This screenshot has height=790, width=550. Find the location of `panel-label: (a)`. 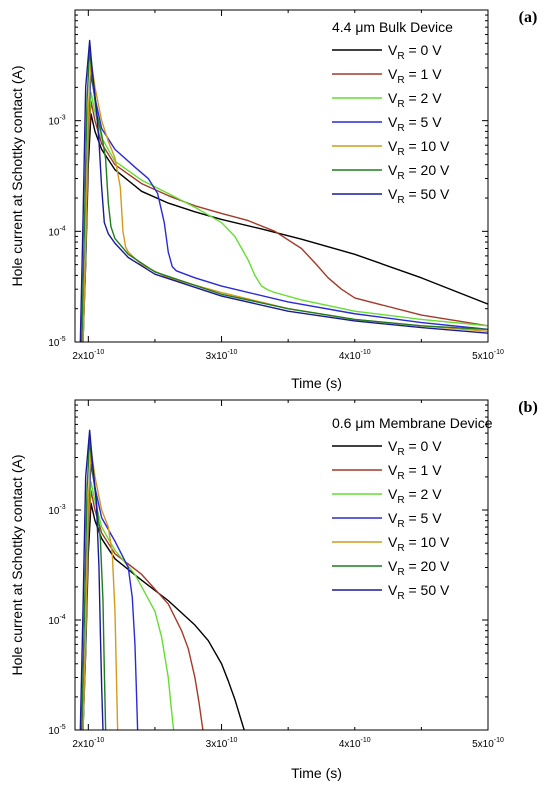

panel-label: (a) is located at coordinates (528, 17).